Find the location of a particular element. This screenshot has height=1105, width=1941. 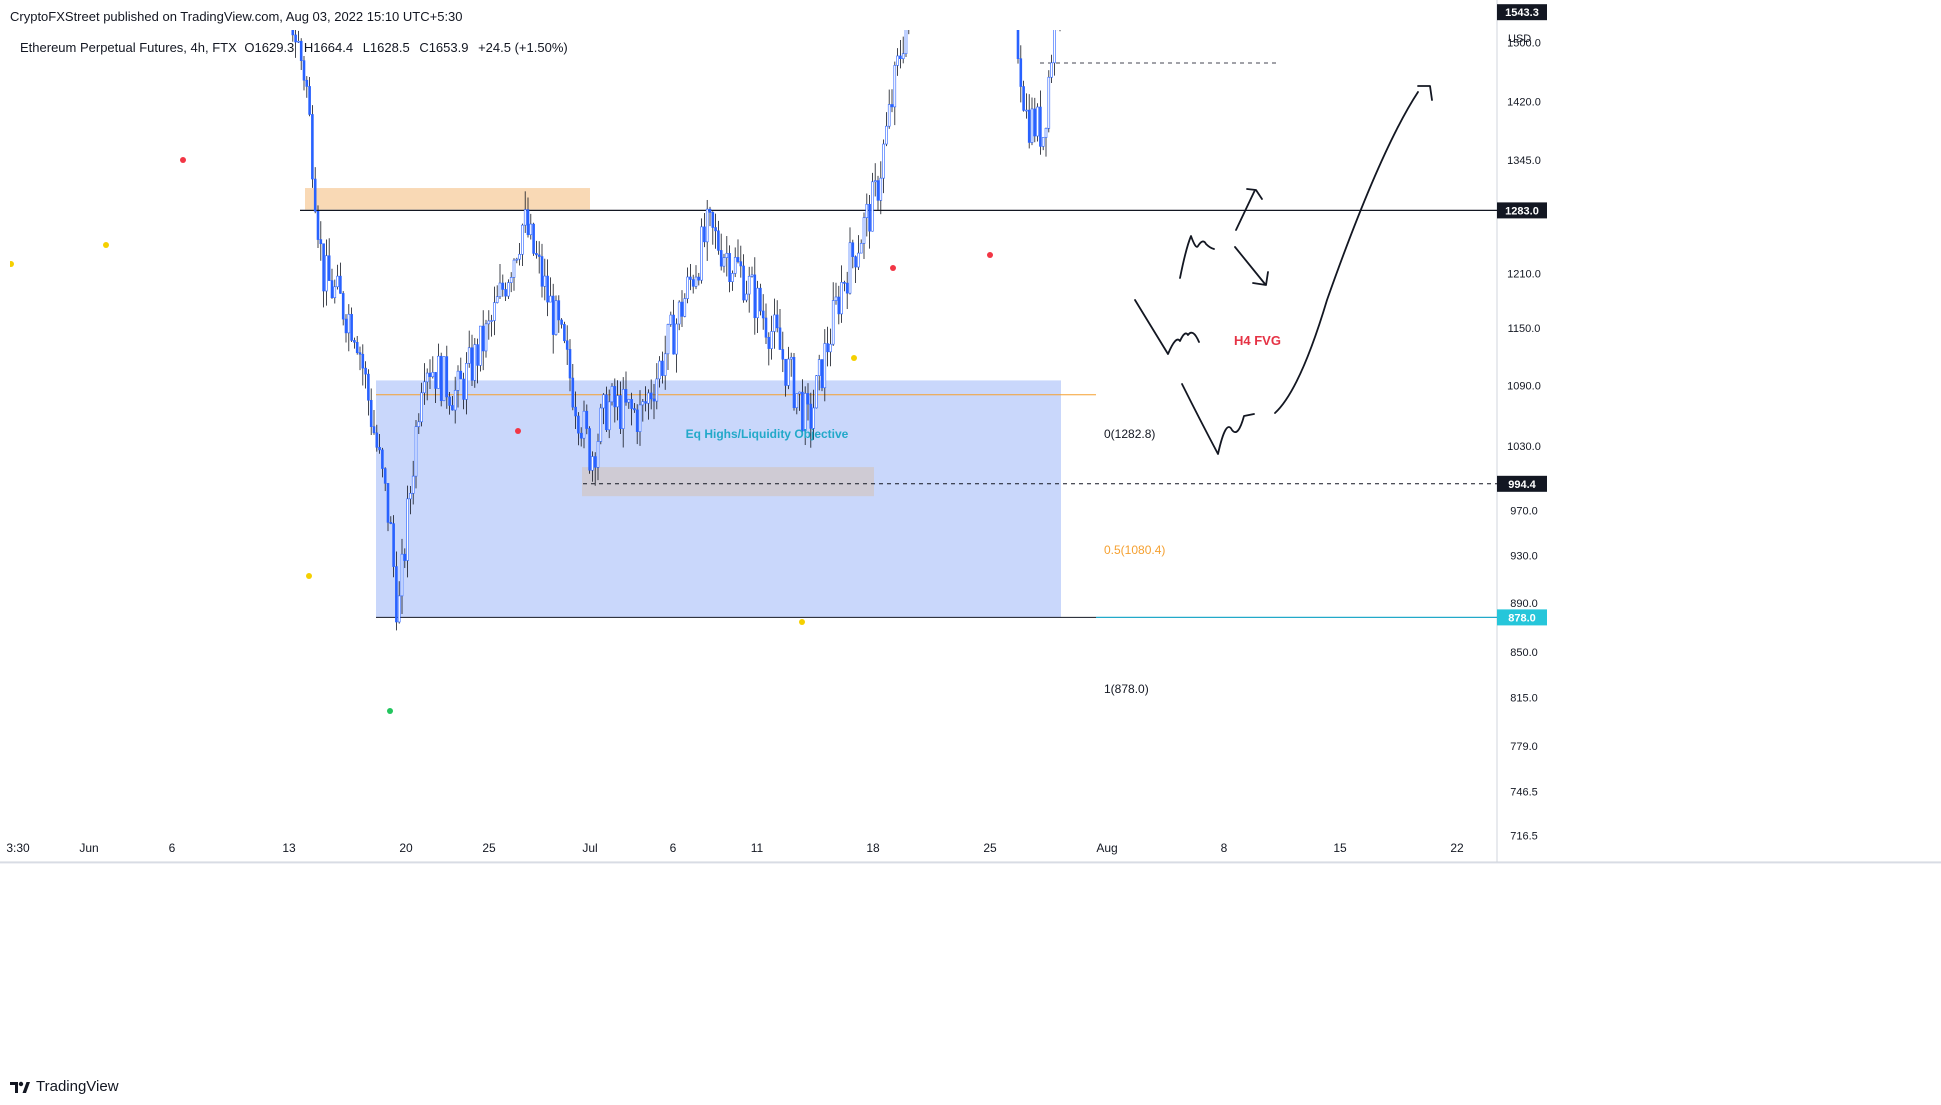

tradingview-logo: TradingView is located at coordinates (64, 1086).